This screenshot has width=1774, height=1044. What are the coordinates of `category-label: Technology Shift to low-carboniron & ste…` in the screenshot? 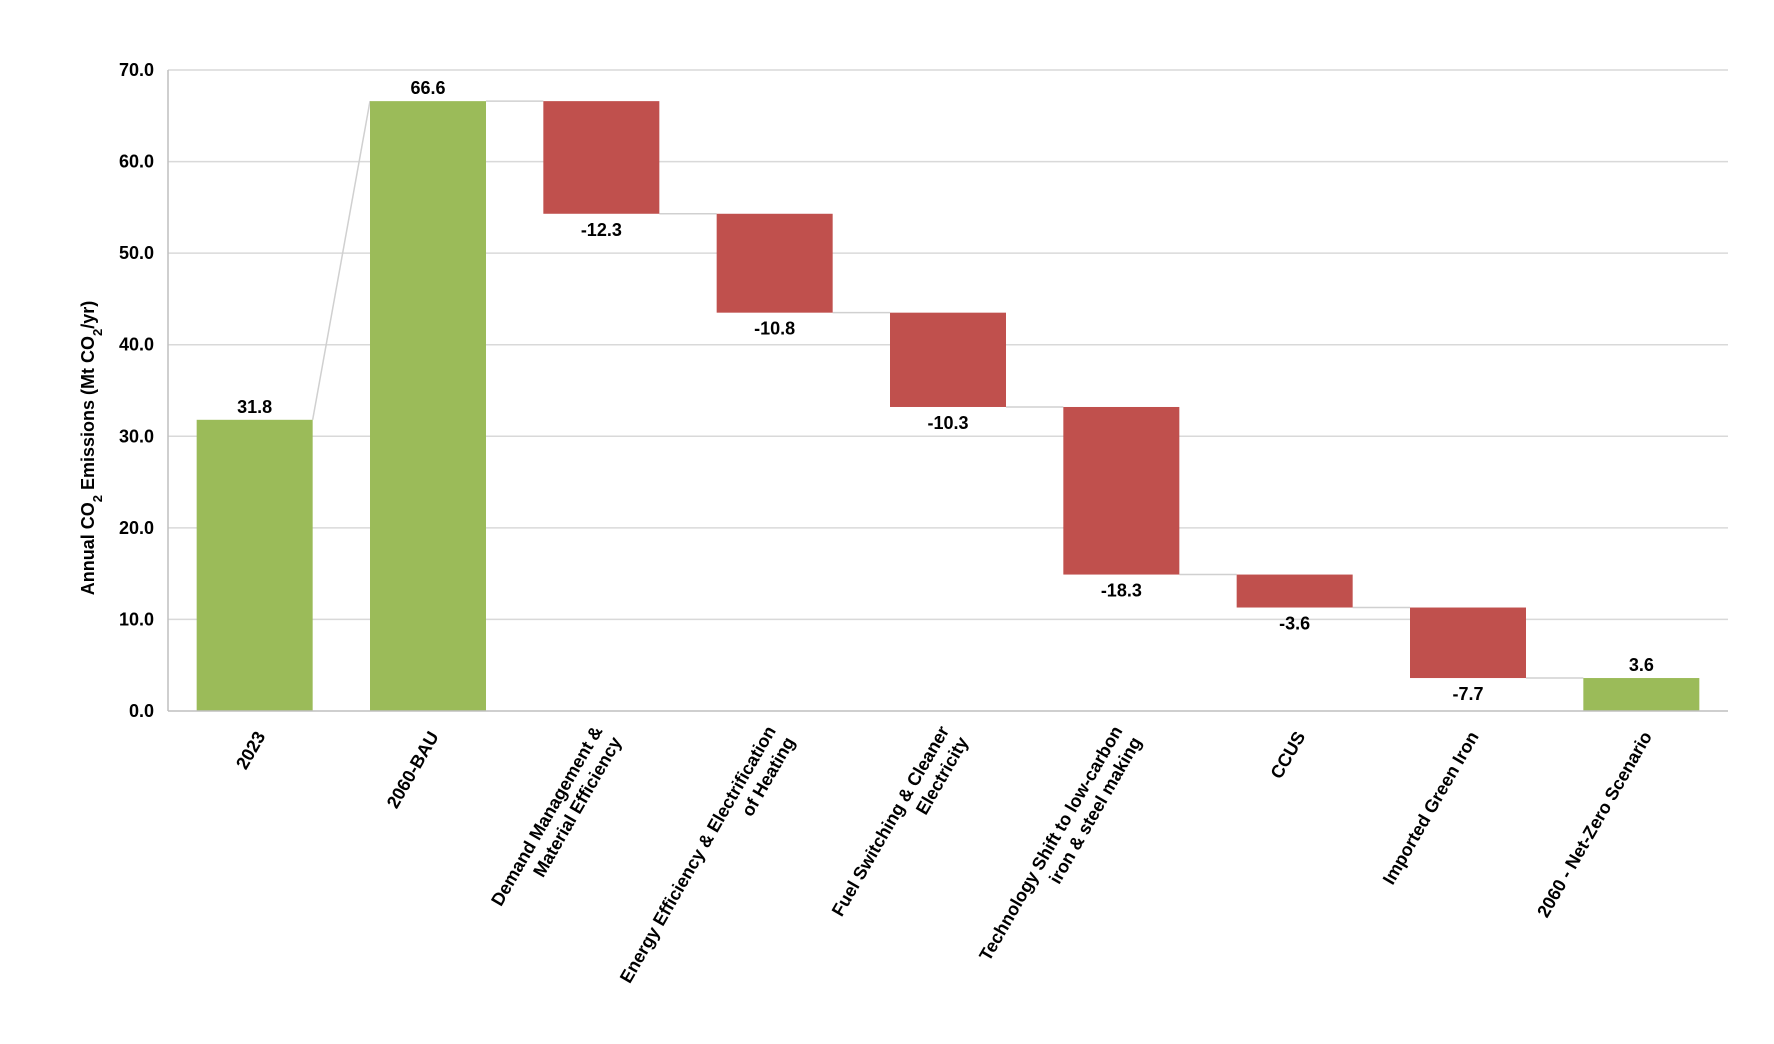 It's located at (1060, 849).